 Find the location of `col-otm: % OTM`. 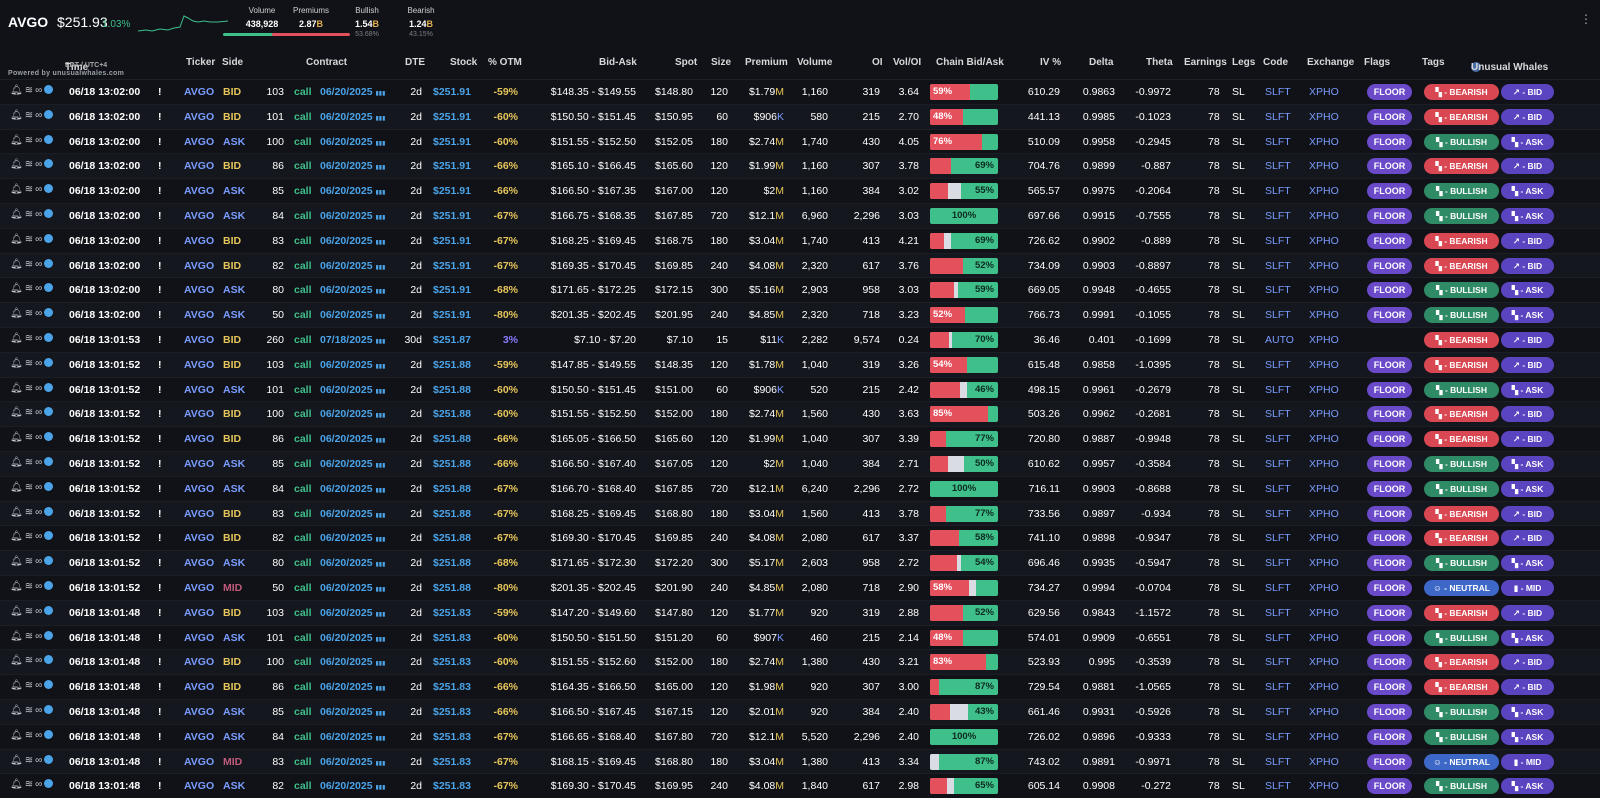

col-otm: % OTM is located at coordinates (505, 62).